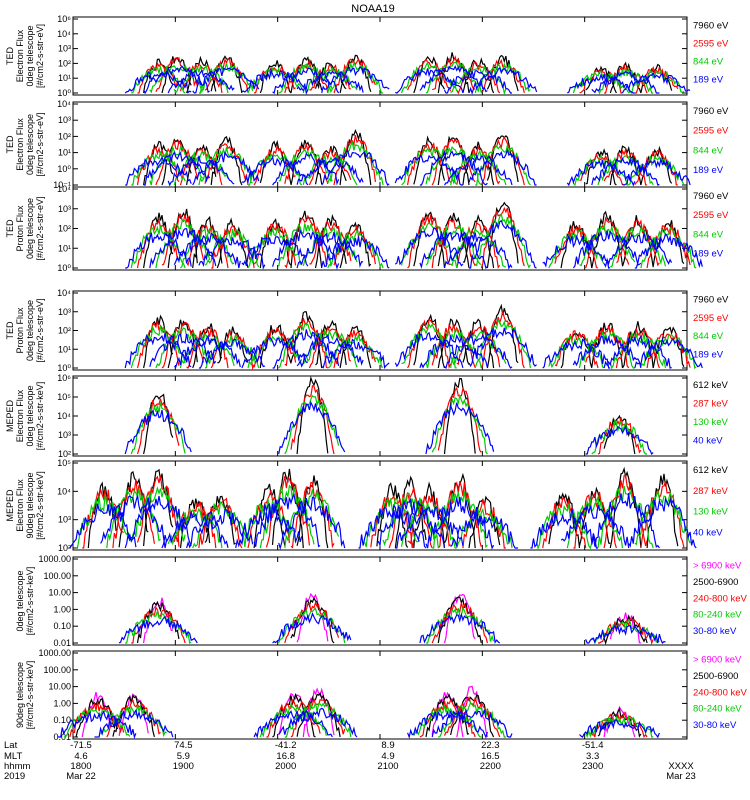 This screenshot has width=750, height=800. Describe the element at coordinates (715, 631) in the screenshot. I see `channel-label: 30-80 keV` at that location.